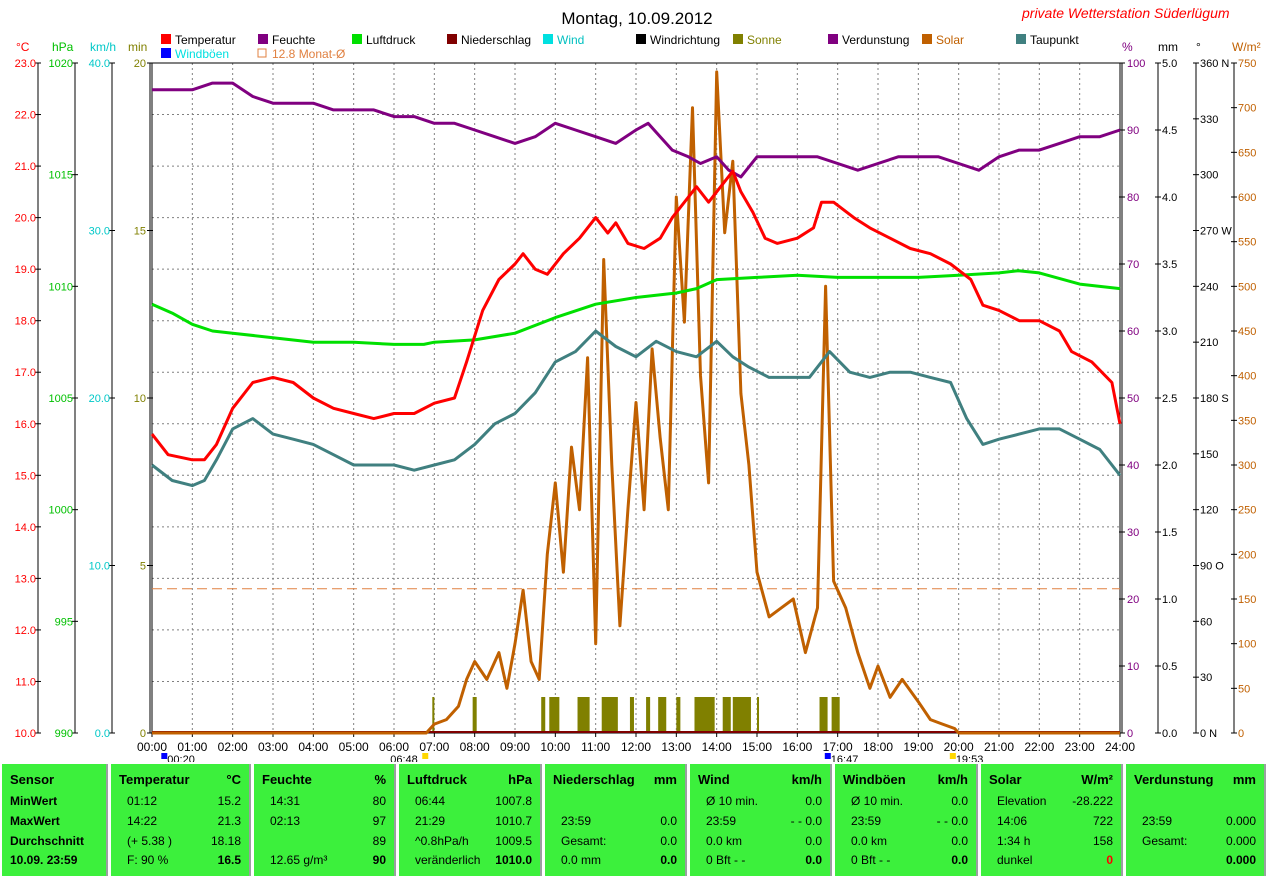 The height and width of the screenshot is (882, 1280). Describe the element at coordinates (615, 862) in the screenshot. I see `stats-row: 0.0 mm 0.0` at that location.